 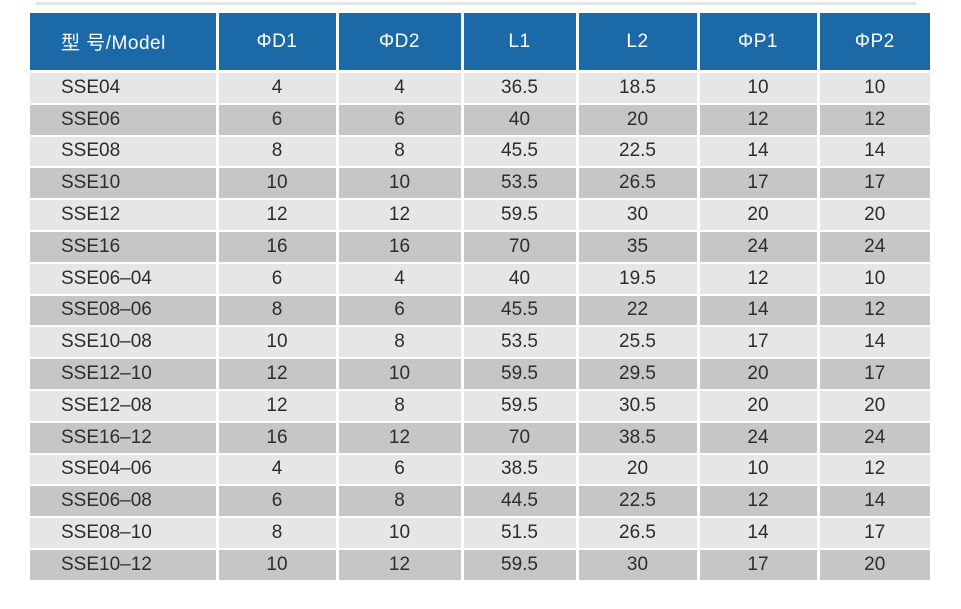 I want to click on table-row: SSE12 12 12 59.5 30 20 20, so click(x=480, y=215).